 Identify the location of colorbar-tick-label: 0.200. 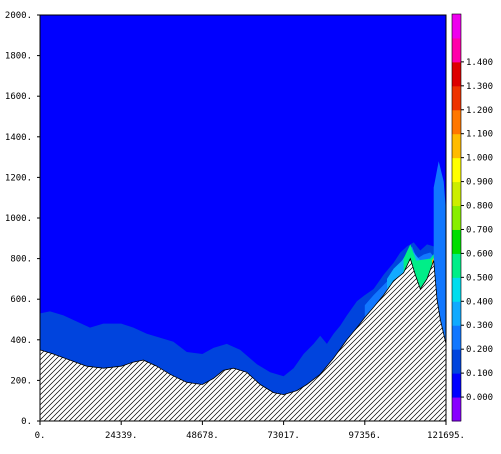
(479, 350).